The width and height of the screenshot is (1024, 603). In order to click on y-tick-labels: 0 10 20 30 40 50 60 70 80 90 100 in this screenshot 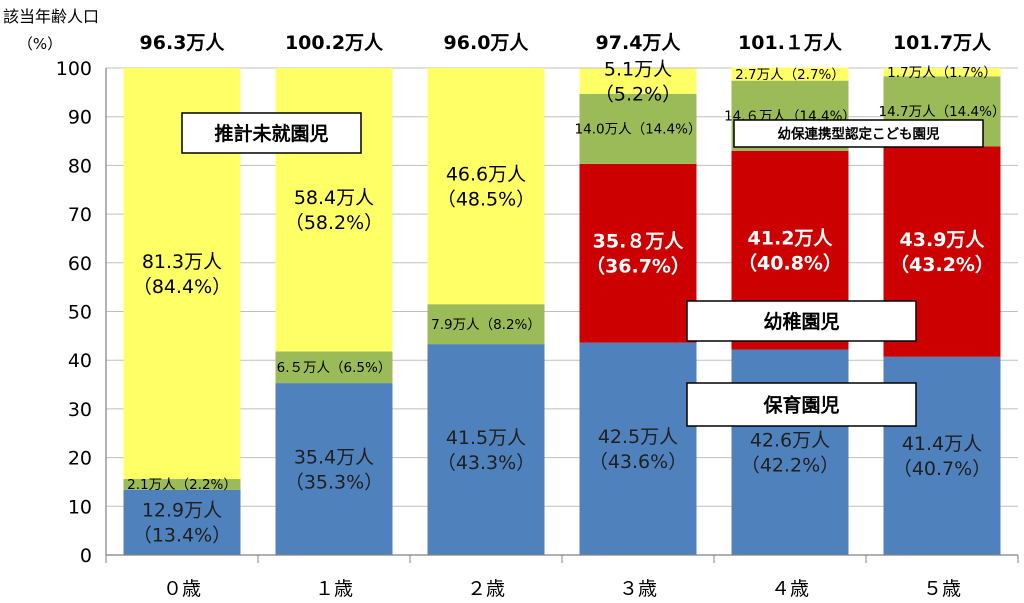, I will do `click(74, 312)`.